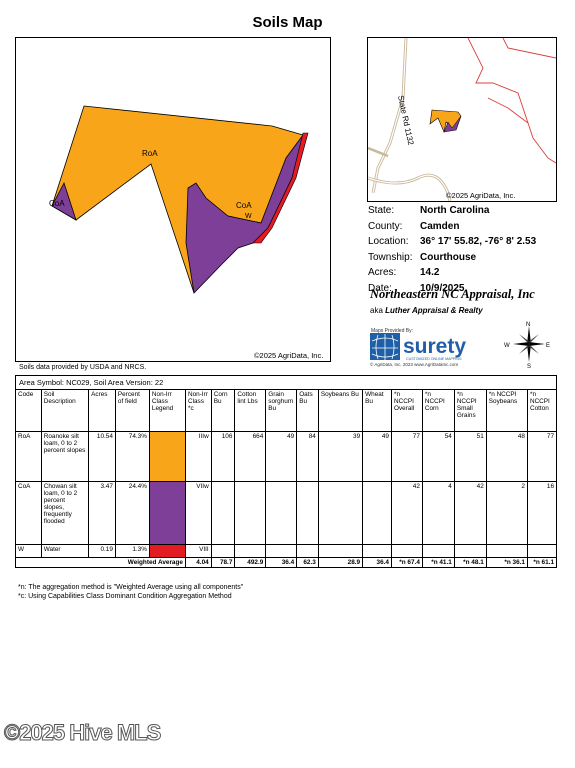  I want to click on cell-nccpi-cotton: 16, so click(542, 513).